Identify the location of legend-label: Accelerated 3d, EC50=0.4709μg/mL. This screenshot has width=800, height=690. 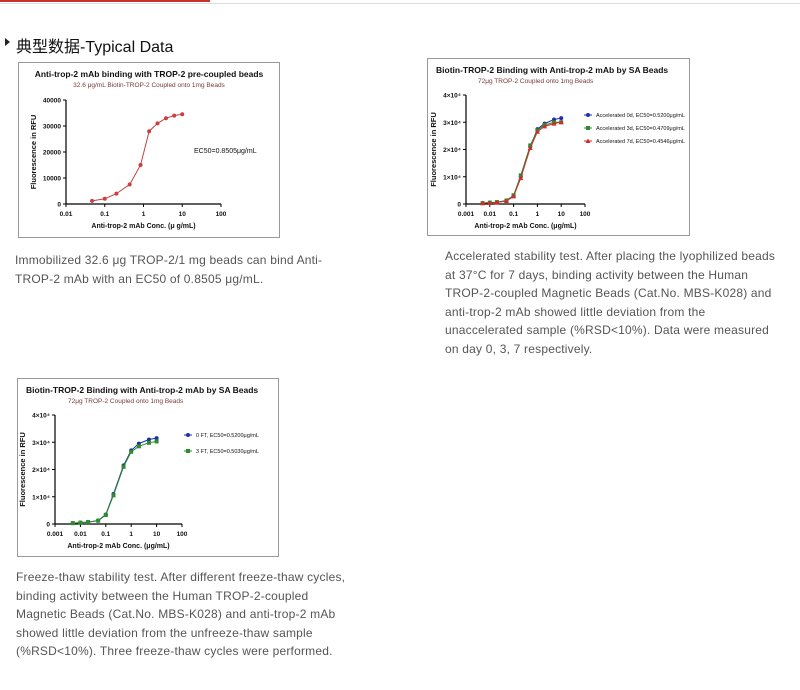
(640, 129).